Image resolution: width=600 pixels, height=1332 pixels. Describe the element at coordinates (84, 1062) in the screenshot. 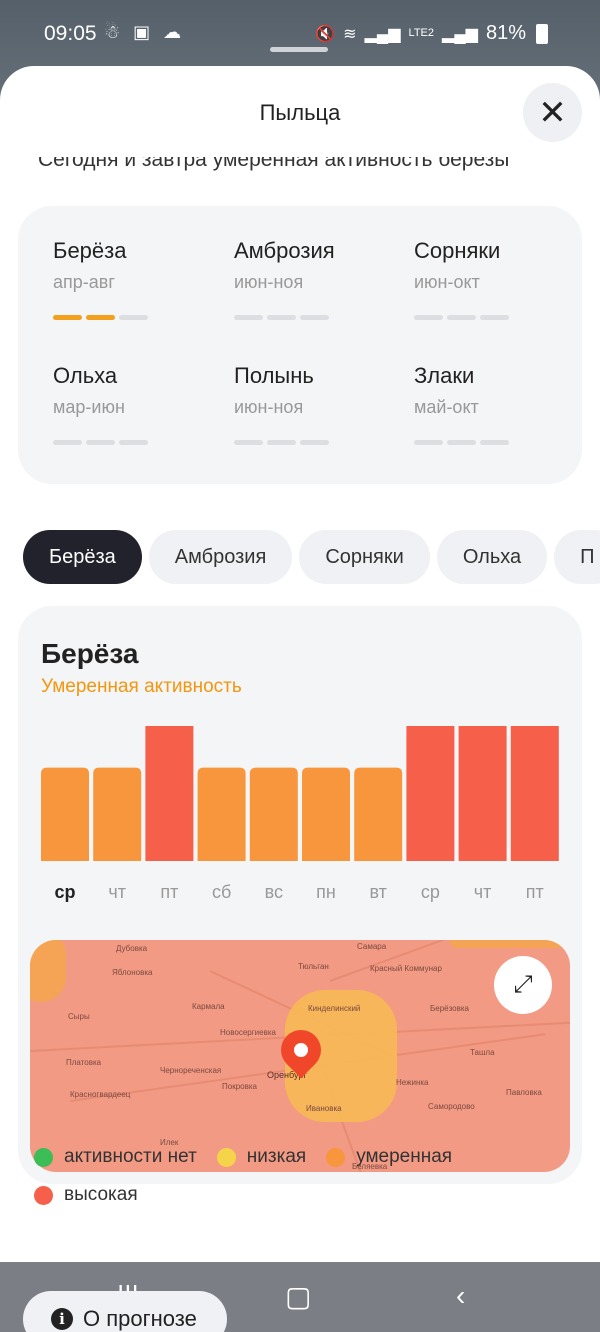

I see `map-label: Платовка` at that location.